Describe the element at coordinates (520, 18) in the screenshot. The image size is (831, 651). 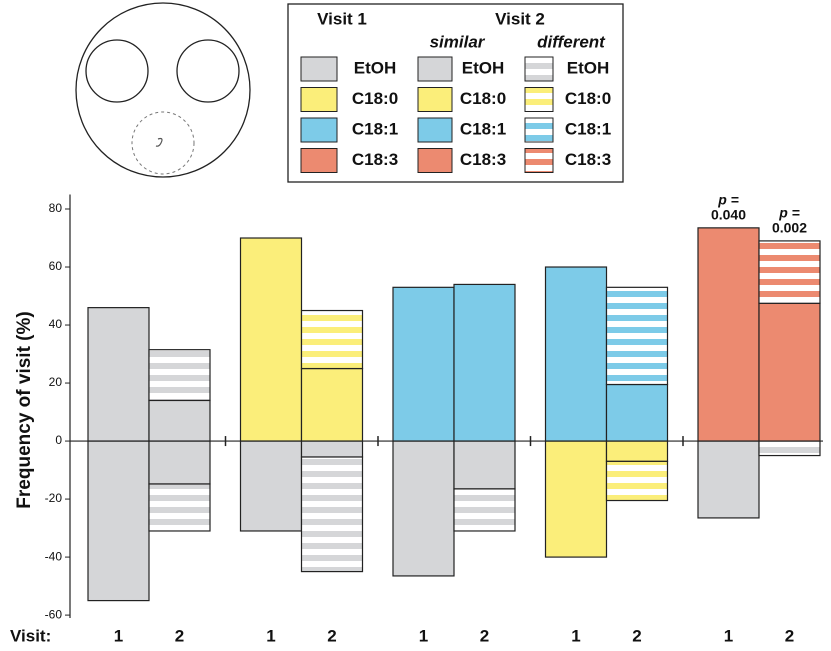
I see `legend-header: Visit 2` at that location.